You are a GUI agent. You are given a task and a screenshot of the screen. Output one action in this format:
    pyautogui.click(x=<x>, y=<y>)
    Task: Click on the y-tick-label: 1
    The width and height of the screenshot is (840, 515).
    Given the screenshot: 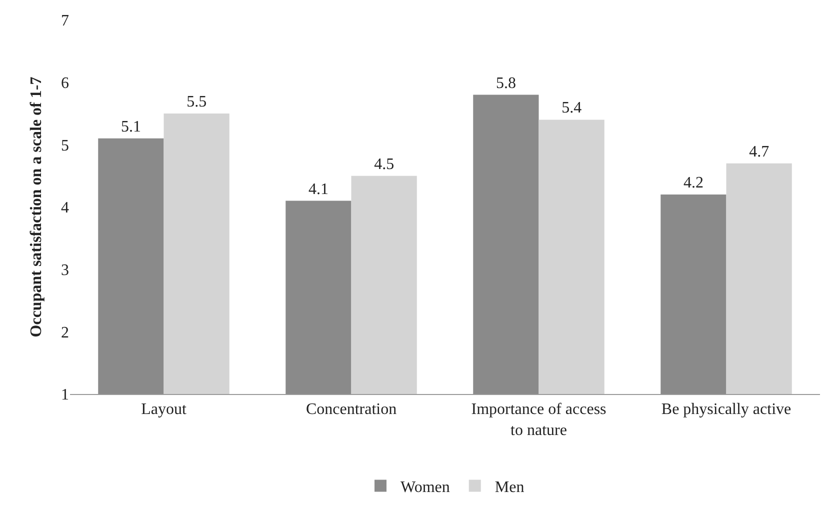 What is the action you would take?
    pyautogui.click(x=65, y=395)
    